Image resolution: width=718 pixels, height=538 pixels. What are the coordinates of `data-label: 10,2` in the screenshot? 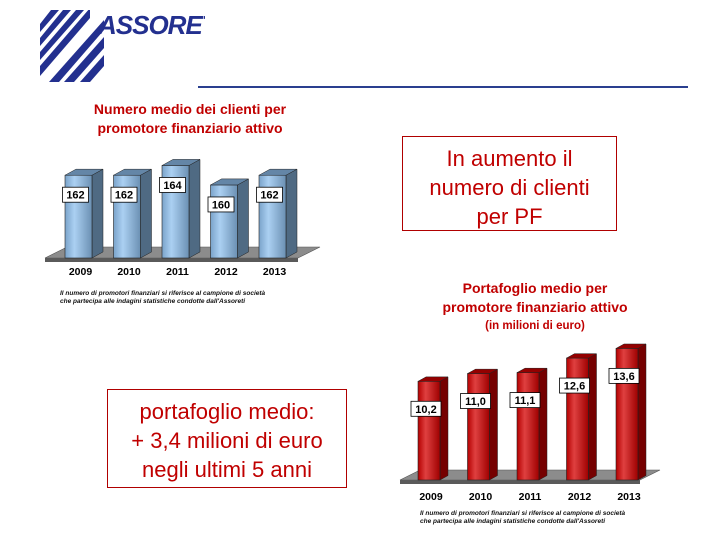 It's located at (425, 410).